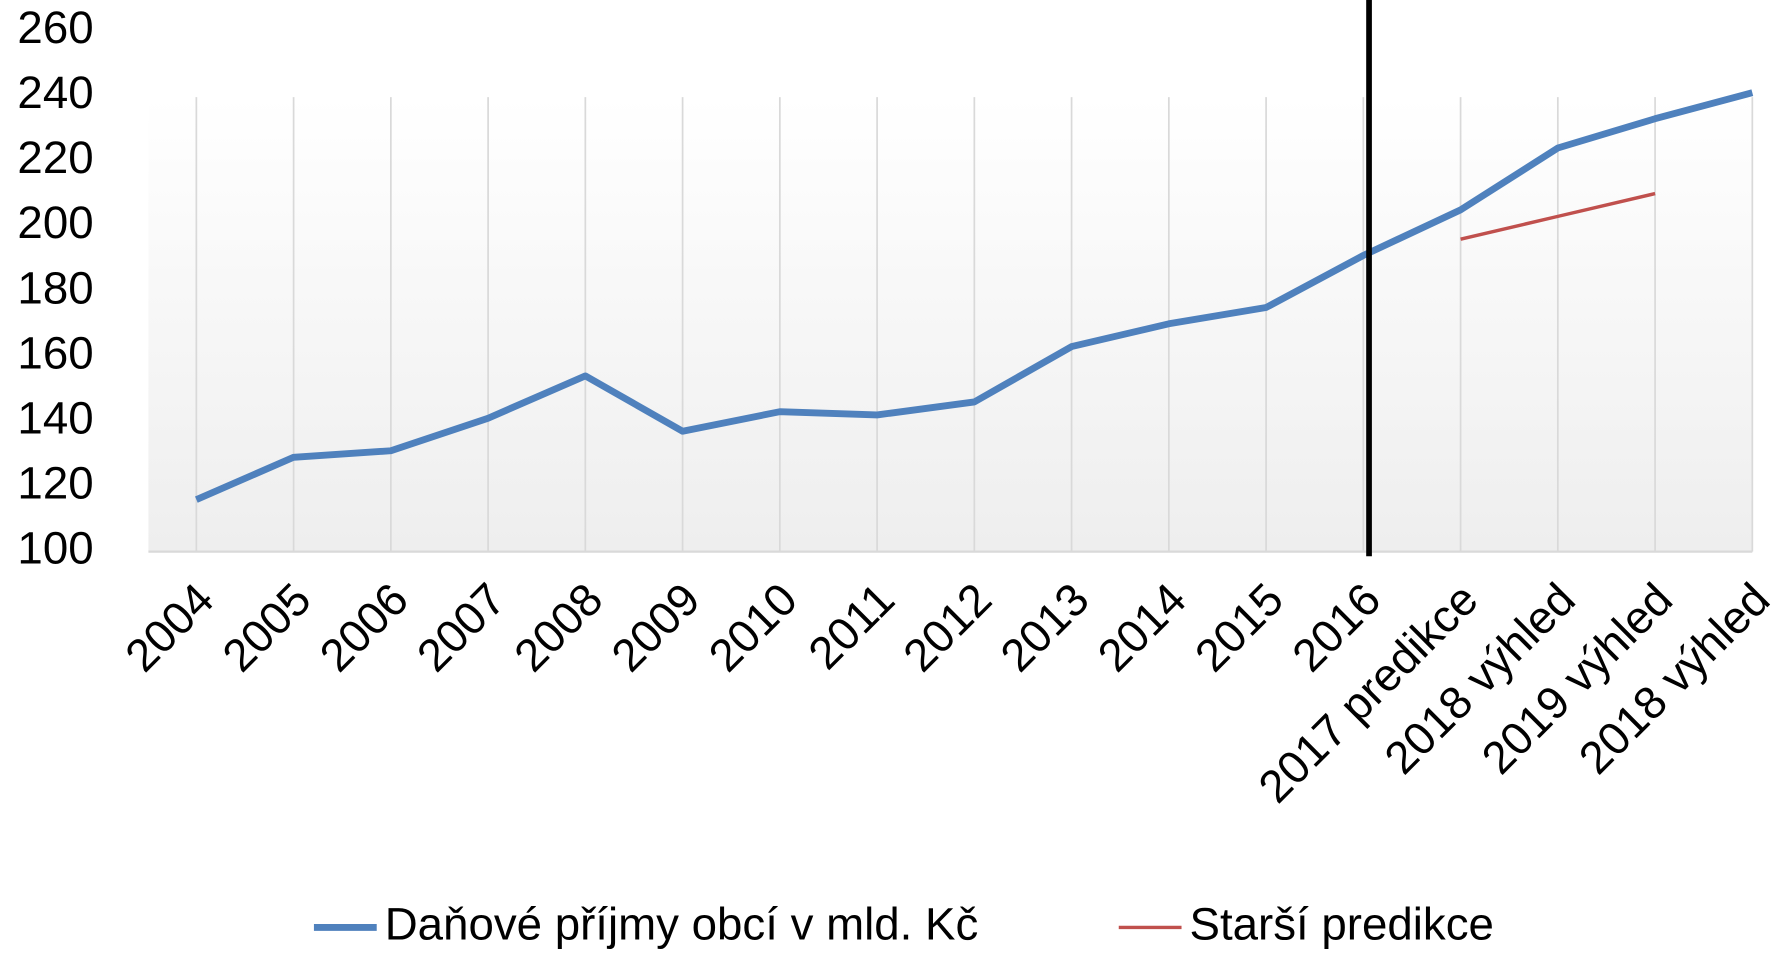 This screenshot has height=956, width=1790. Describe the element at coordinates (461, 627) in the screenshot. I see `x-tick-label: 2007` at that location.